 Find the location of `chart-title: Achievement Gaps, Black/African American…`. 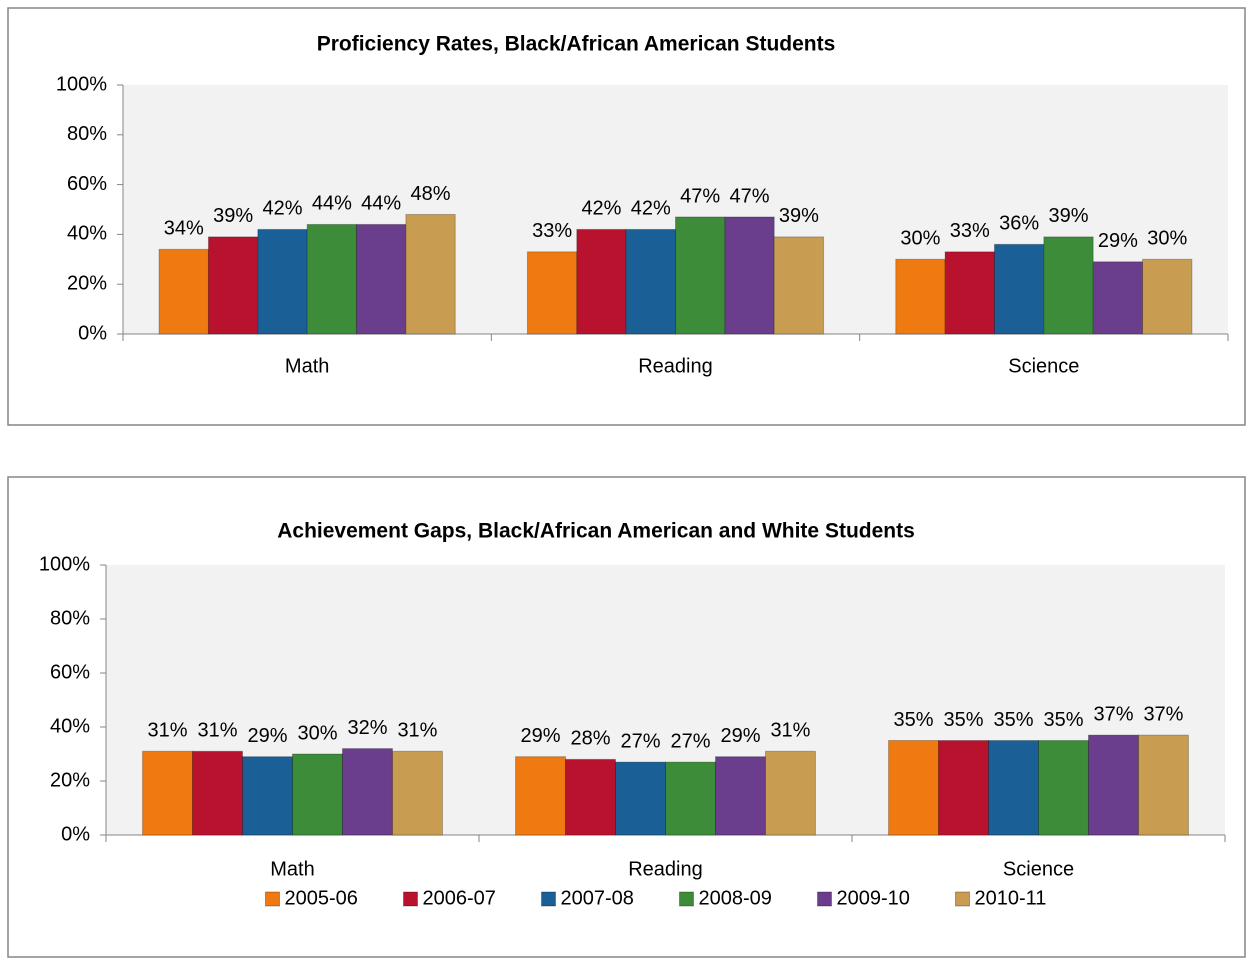

chart-title: Achievement Gaps, Black/African American… is located at coordinates (596, 531).